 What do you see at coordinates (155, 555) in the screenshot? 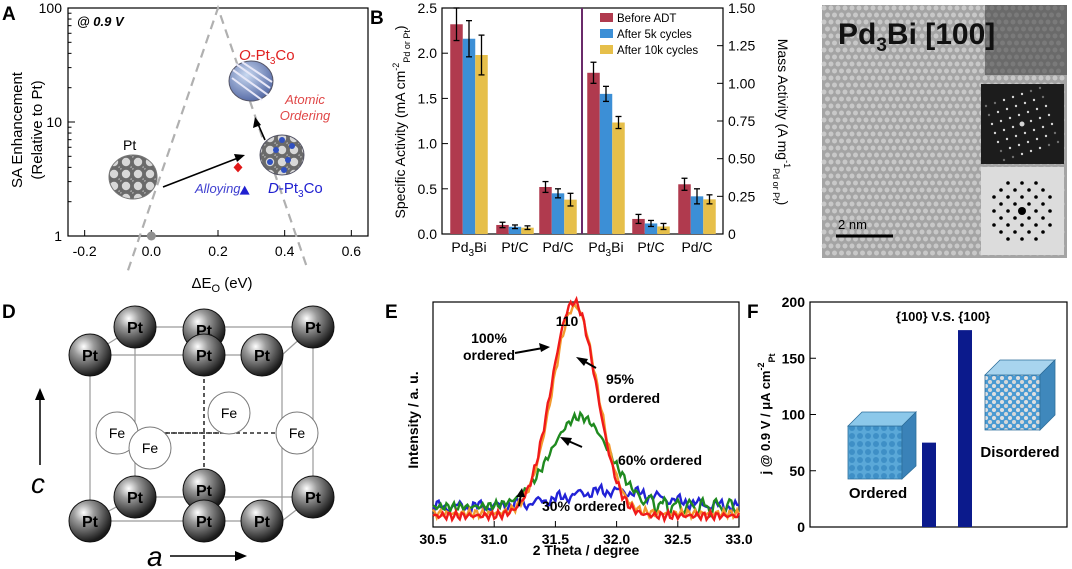
I see `axis-a-label: a` at bounding box center [155, 555].